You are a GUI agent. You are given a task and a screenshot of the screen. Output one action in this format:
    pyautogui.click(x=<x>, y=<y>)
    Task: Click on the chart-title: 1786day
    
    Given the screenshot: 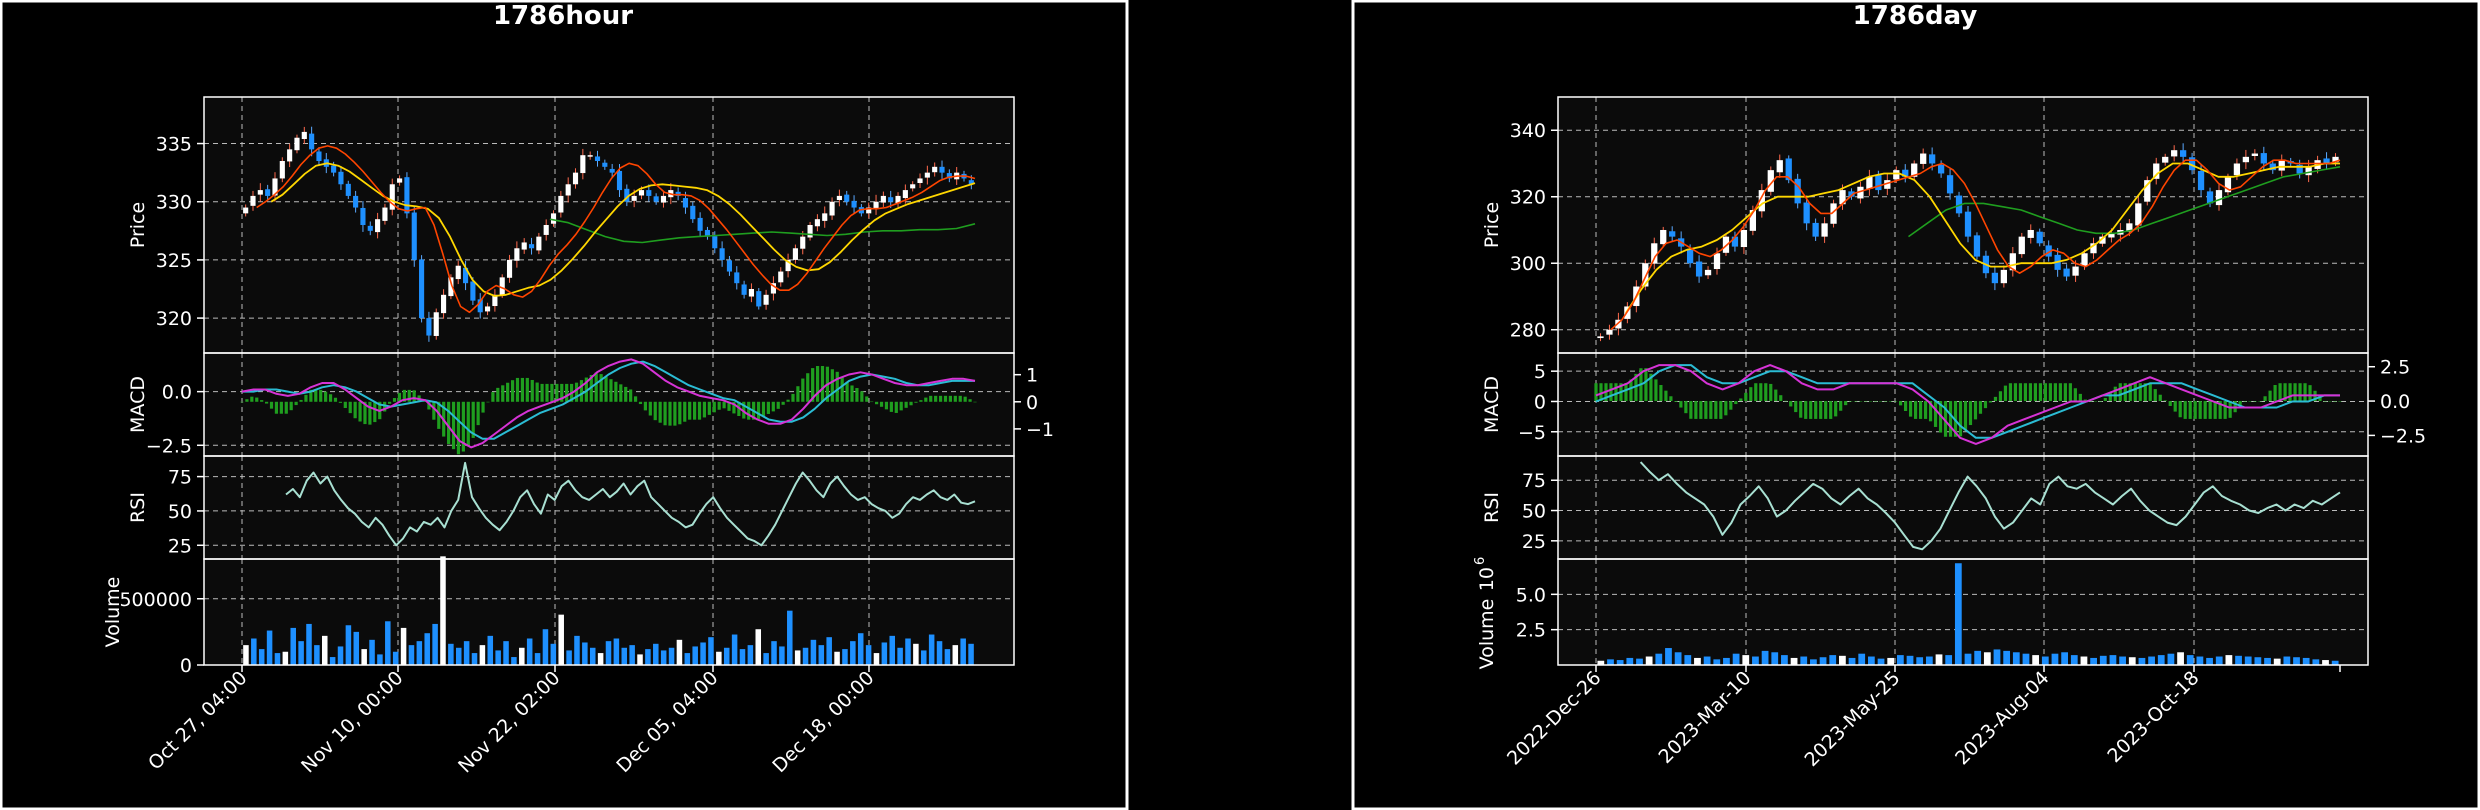 What is the action you would take?
    pyautogui.click(x=1915, y=16)
    